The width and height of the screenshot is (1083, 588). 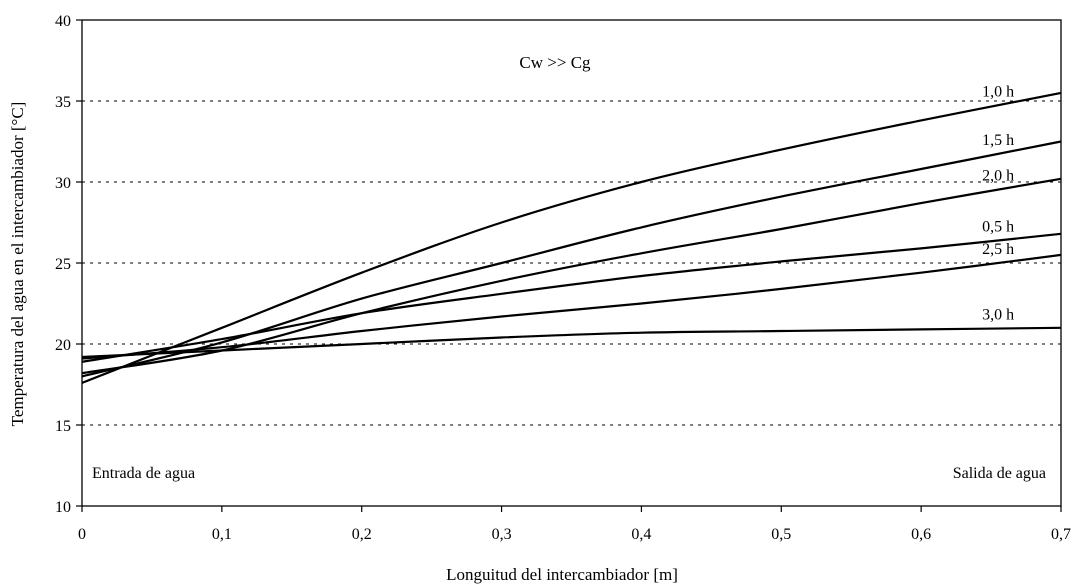 I want to click on series-label: 1,5 h, so click(x=998, y=140).